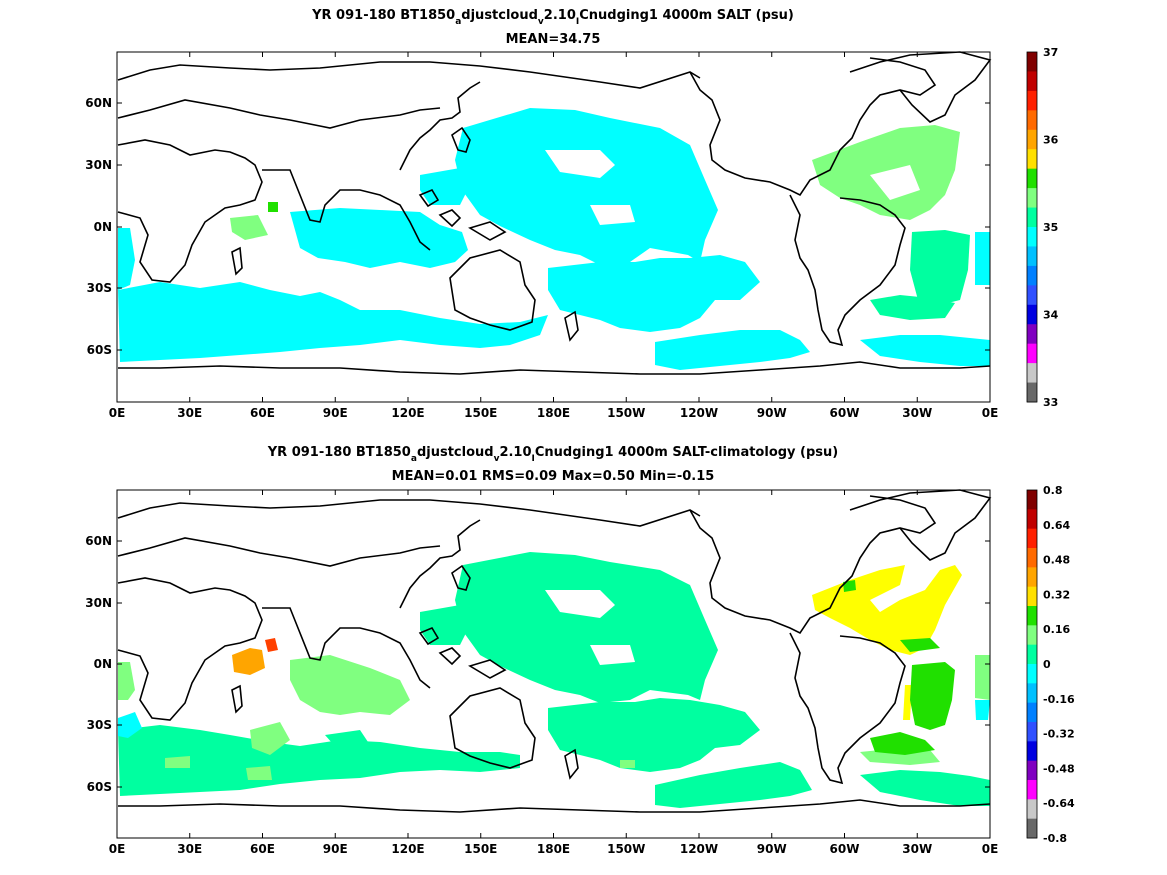 This screenshot has height=875, width=1167. I want to click on colorbar-label: 0, so click(1047, 664).